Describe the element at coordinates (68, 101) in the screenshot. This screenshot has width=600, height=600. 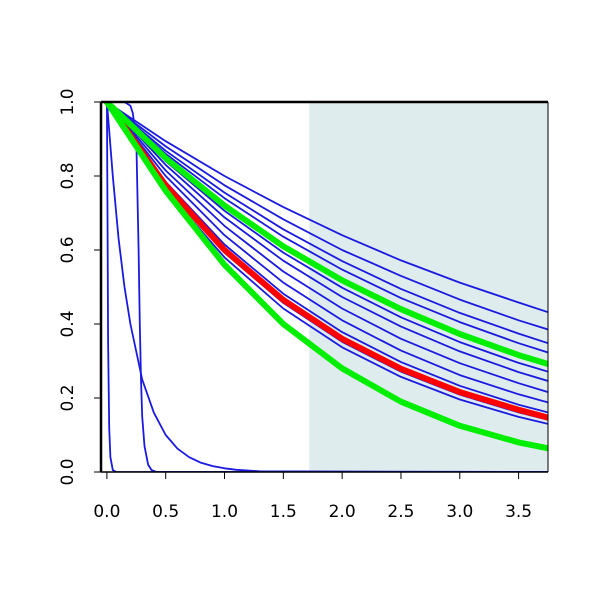
I see `y-tick-label: 1.0` at that location.